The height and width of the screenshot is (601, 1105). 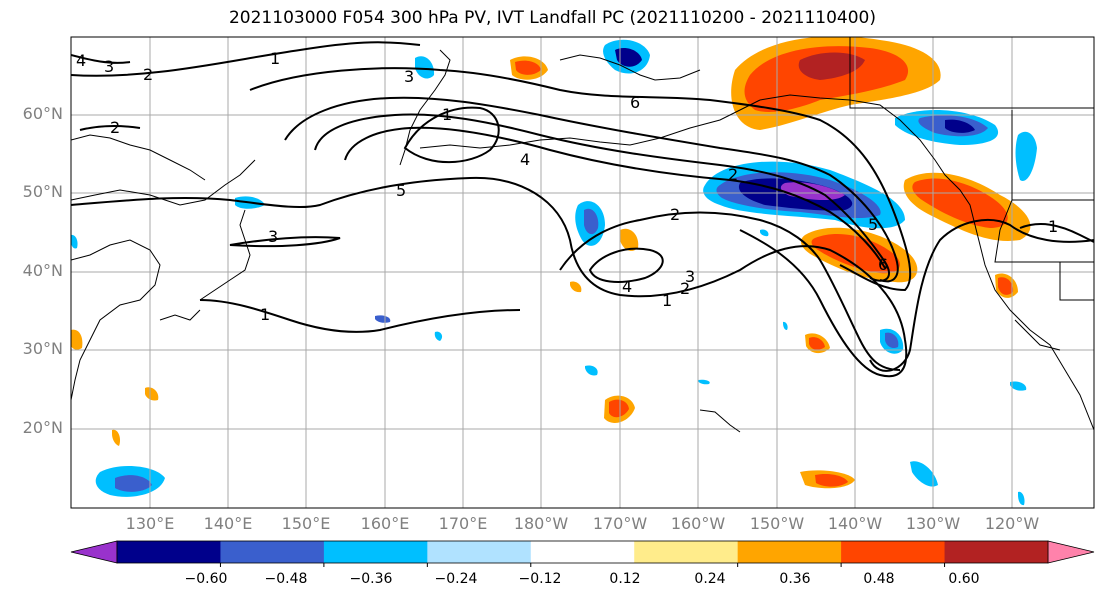 What do you see at coordinates (94, 552) in the screenshot?
I see `colorbar-extend-min` at bounding box center [94, 552].